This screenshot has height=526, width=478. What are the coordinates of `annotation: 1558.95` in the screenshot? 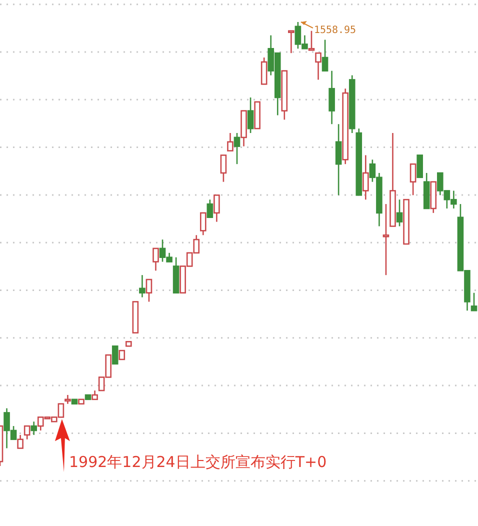 It's located at (335, 30).